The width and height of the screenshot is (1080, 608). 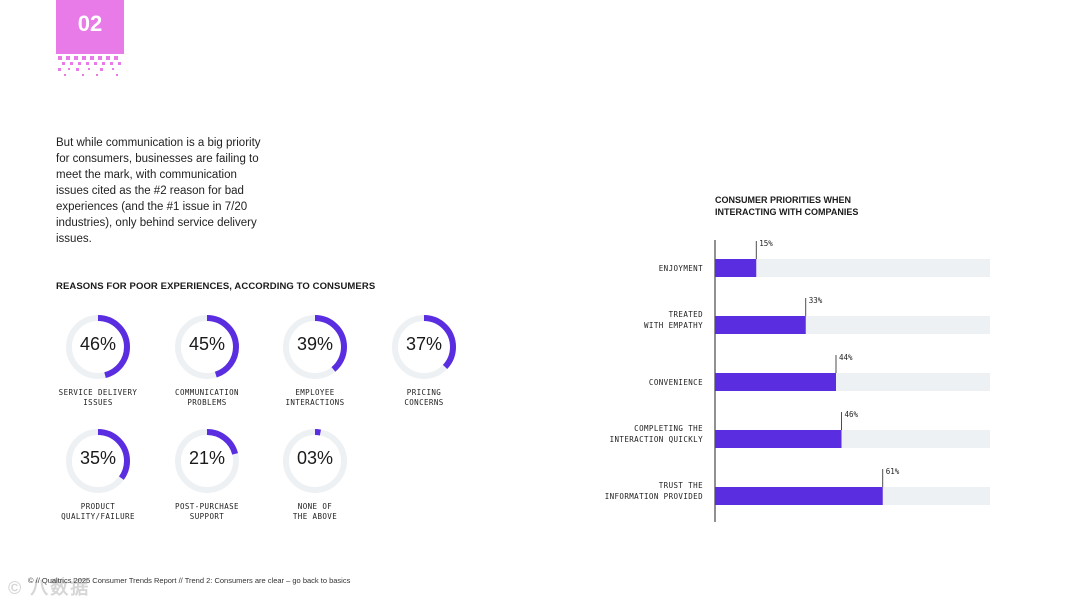 What do you see at coordinates (656, 439) in the screenshot?
I see `category-label: INTERACTION QUICKLY` at bounding box center [656, 439].